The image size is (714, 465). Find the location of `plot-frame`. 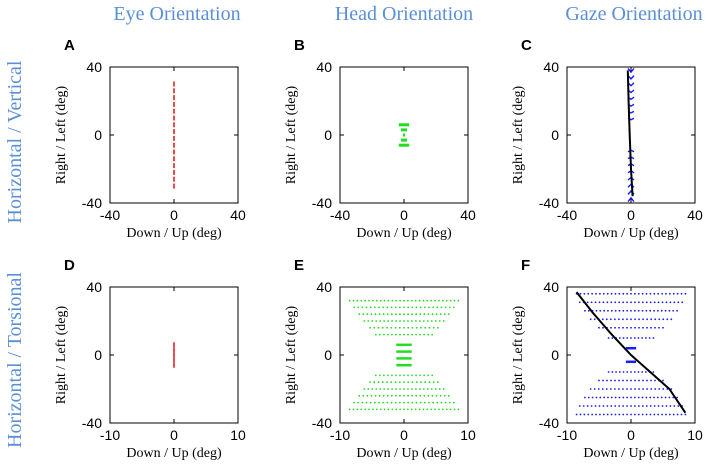

plot-frame is located at coordinates (174, 135).